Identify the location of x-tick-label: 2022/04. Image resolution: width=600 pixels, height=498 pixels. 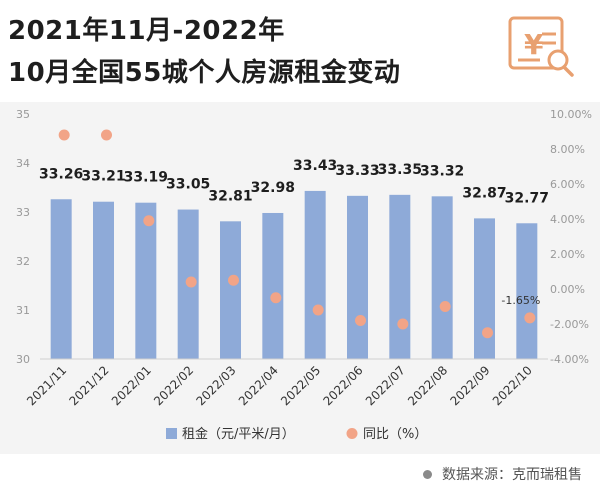
(258, 385).